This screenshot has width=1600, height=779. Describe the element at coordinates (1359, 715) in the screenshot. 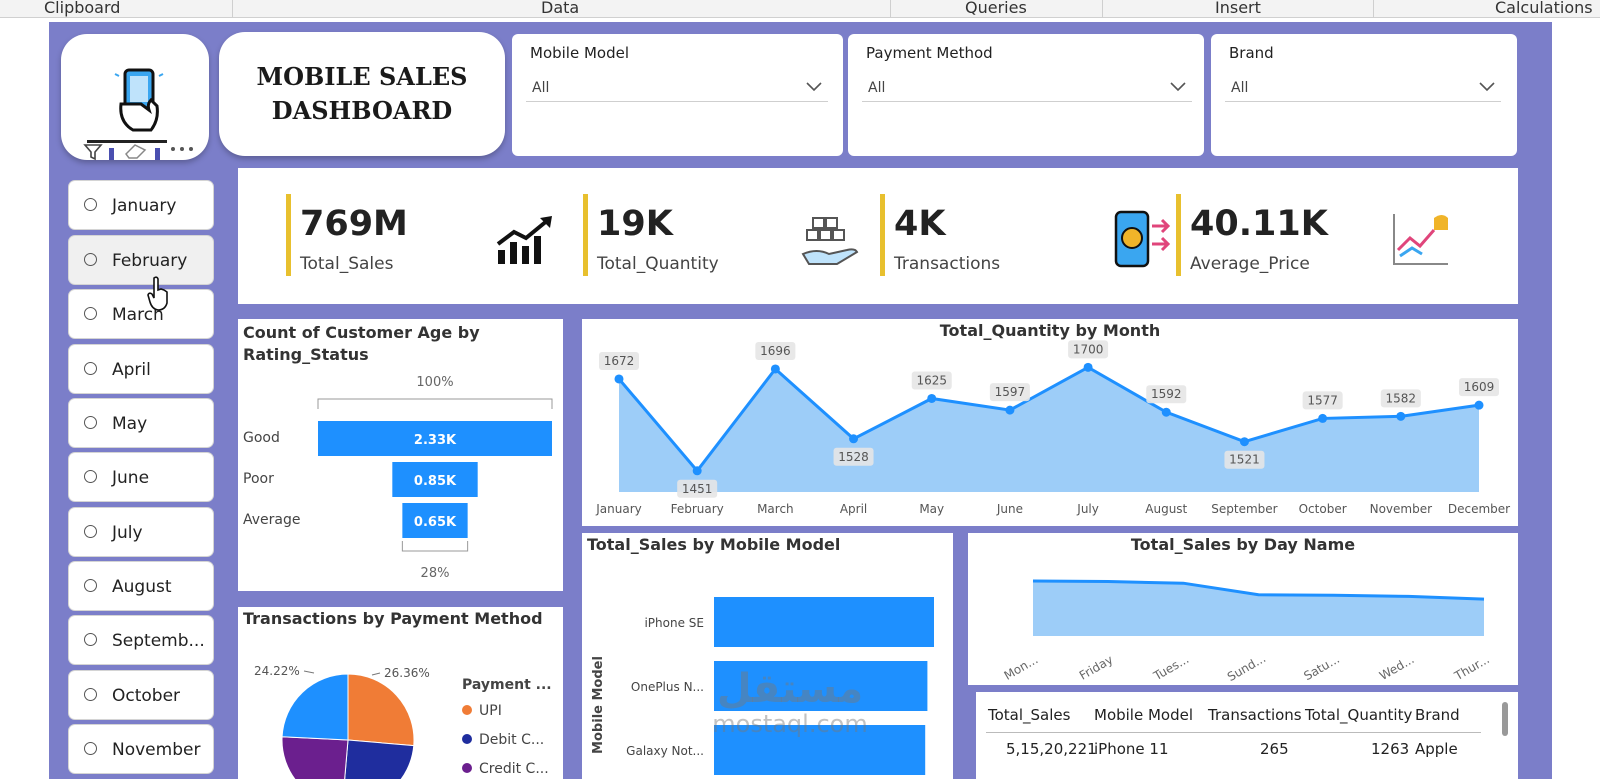

I see `column-header: Total_Quantity` at that location.